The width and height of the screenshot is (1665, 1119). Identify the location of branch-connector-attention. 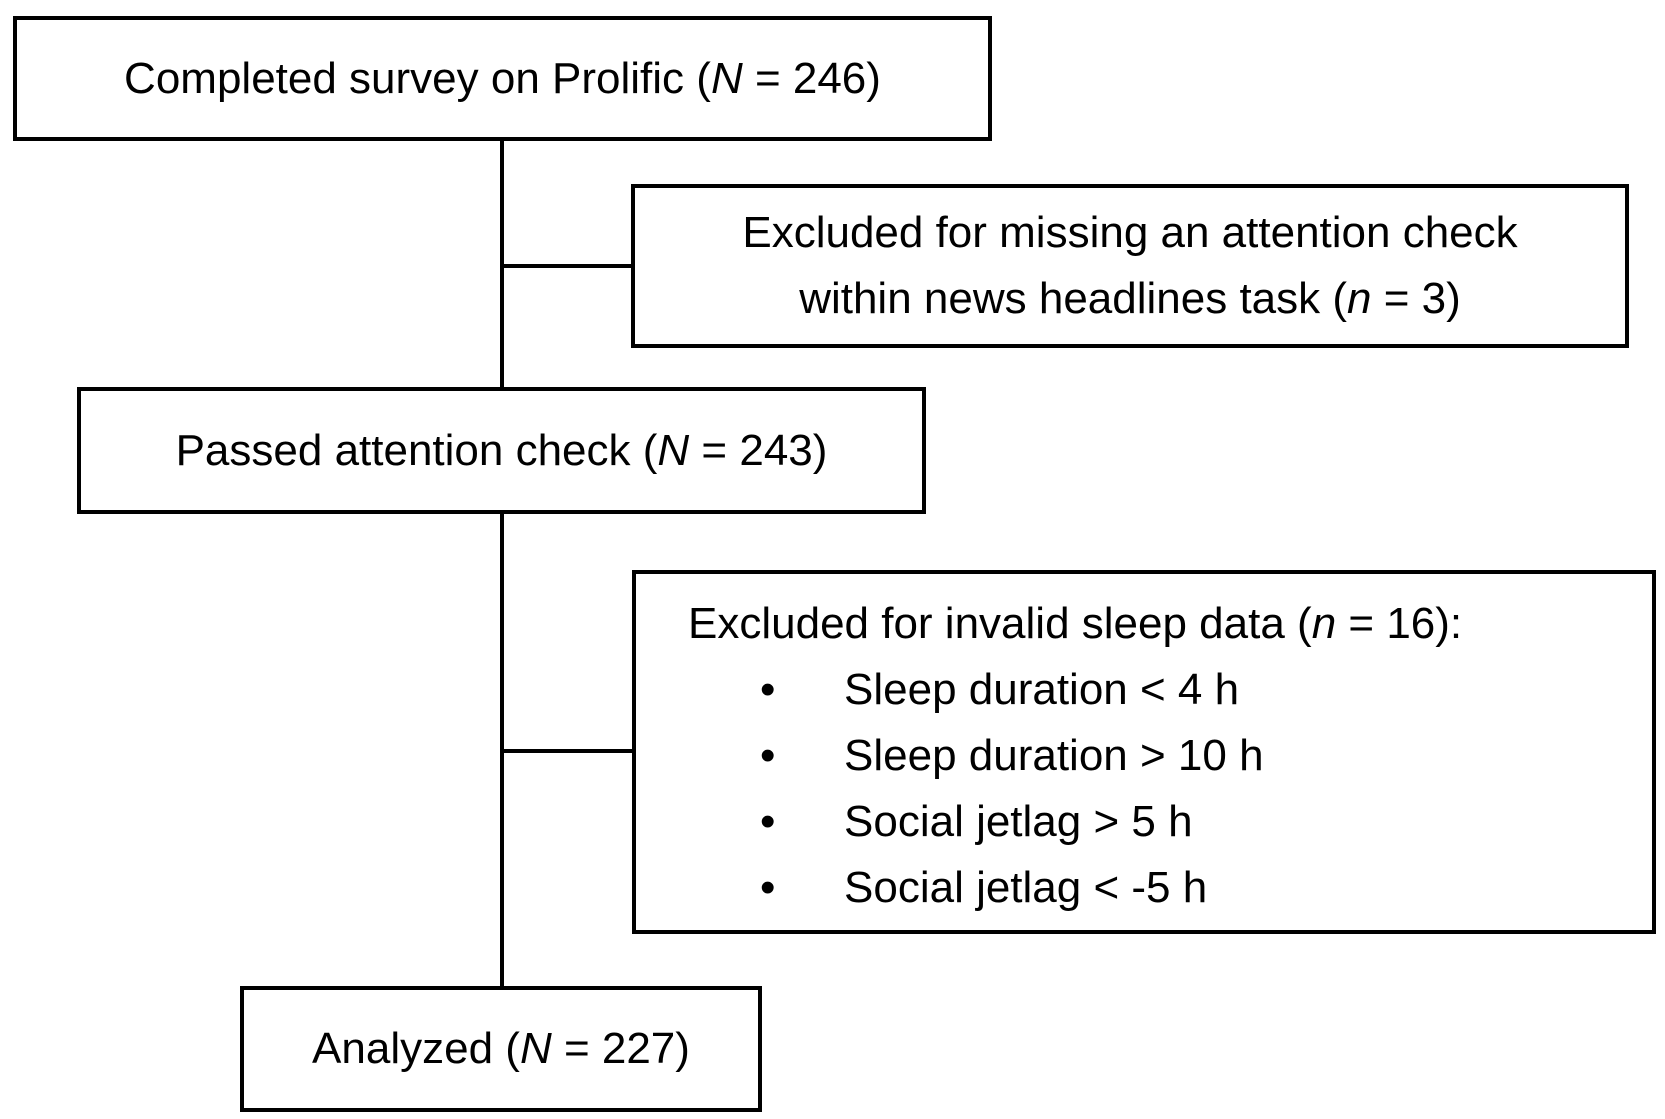
(567, 266).